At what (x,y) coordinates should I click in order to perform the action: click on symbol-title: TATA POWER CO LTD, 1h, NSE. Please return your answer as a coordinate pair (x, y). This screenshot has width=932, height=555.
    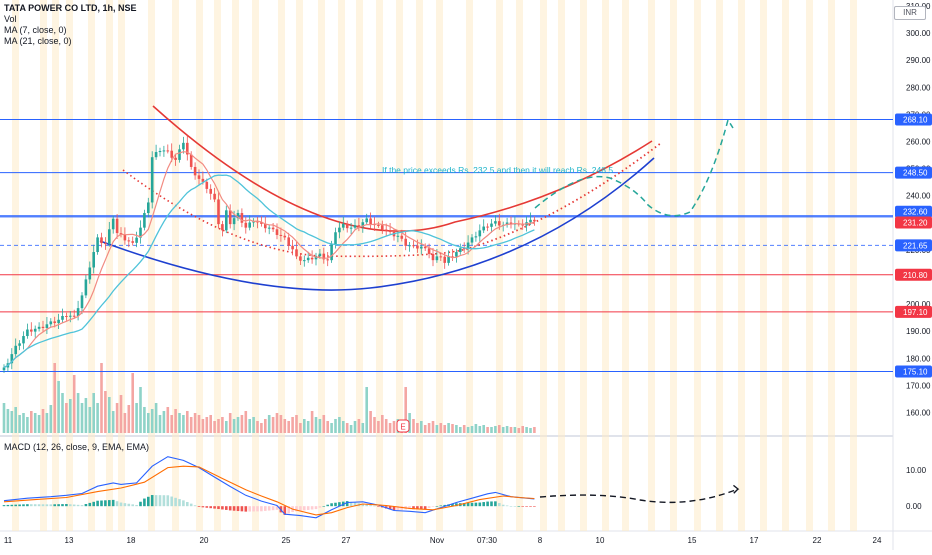
    Looking at the image, I should click on (70, 8).